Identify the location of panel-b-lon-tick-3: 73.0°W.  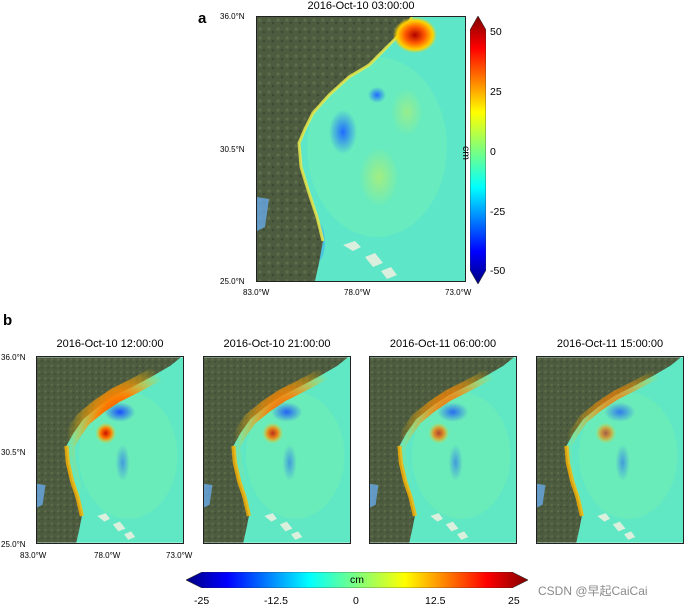
(179, 555).